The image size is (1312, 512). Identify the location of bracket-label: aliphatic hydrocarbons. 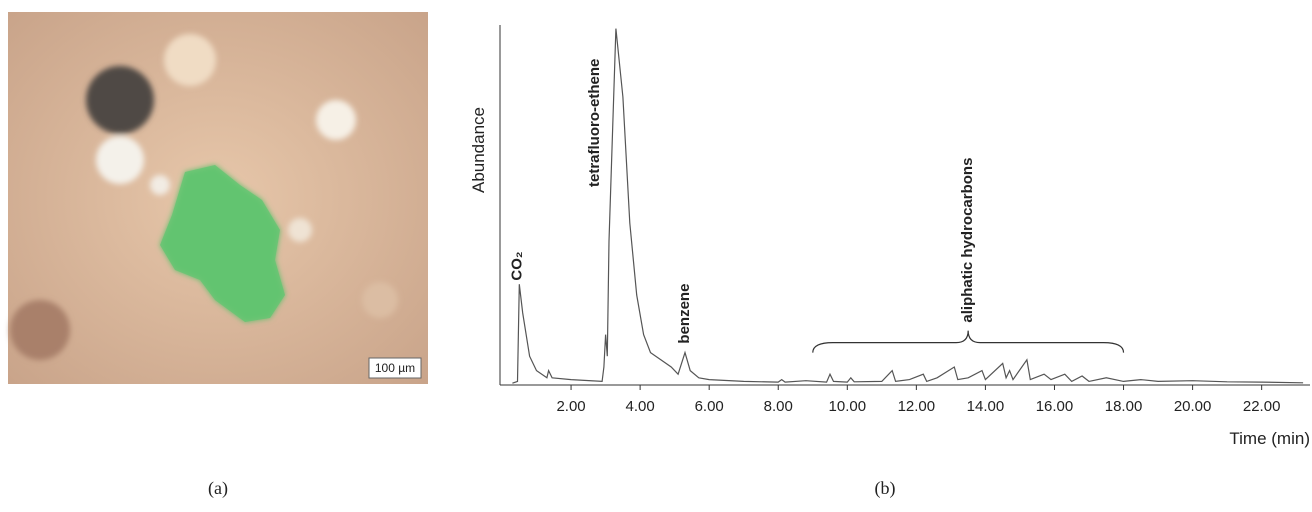
(967, 240).